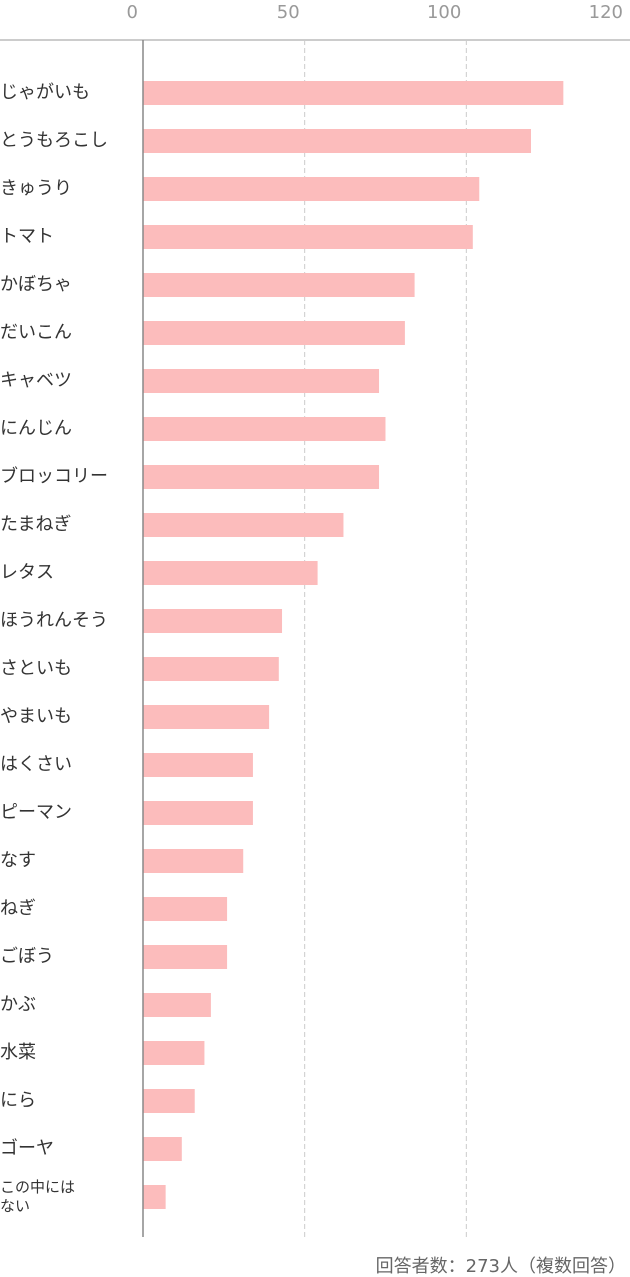 The image size is (630, 1277). What do you see at coordinates (36, 284) in the screenshot?
I see `y-tick-label: かぼちゃ` at bounding box center [36, 284].